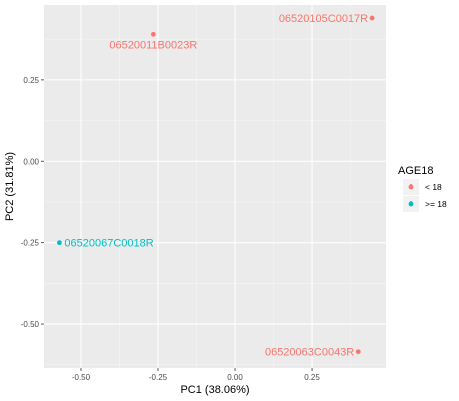  What do you see at coordinates (415, 171) in the screenshot?
I see `legend-title: AGE18` at bounding box center [415, 171].